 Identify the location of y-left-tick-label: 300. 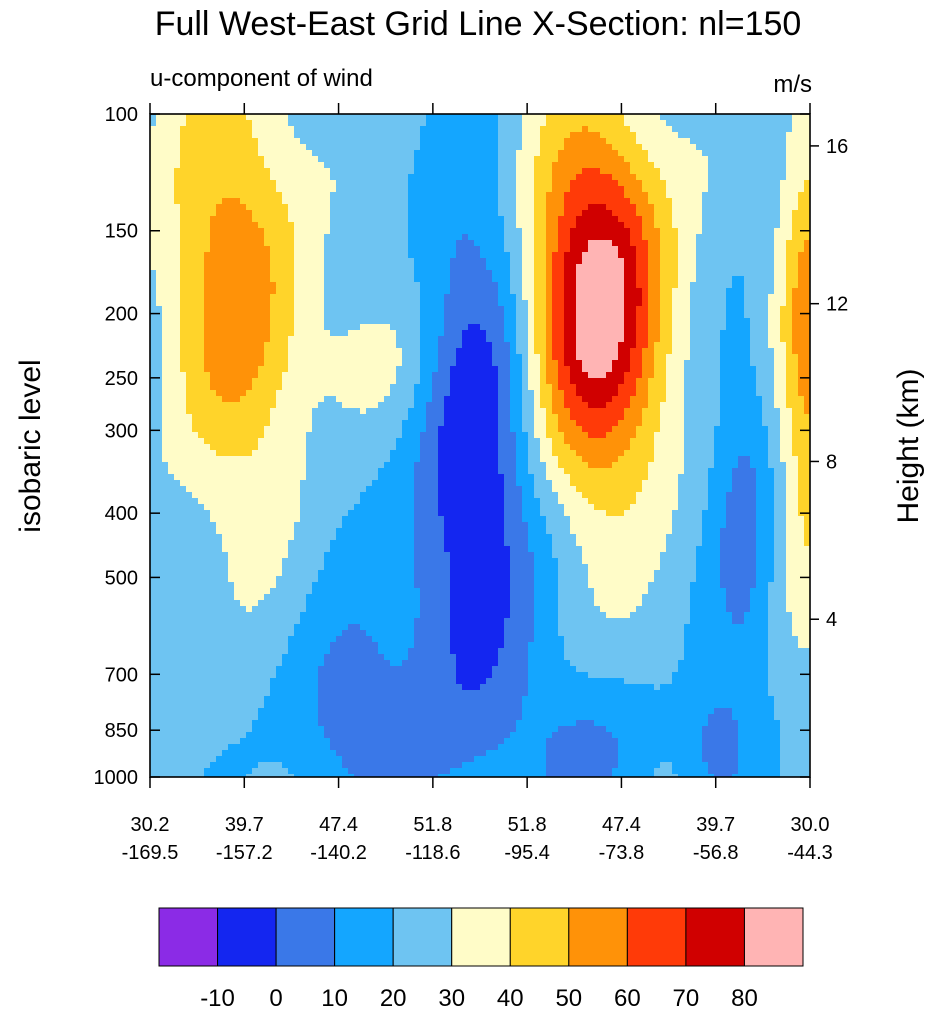
(121, 431).